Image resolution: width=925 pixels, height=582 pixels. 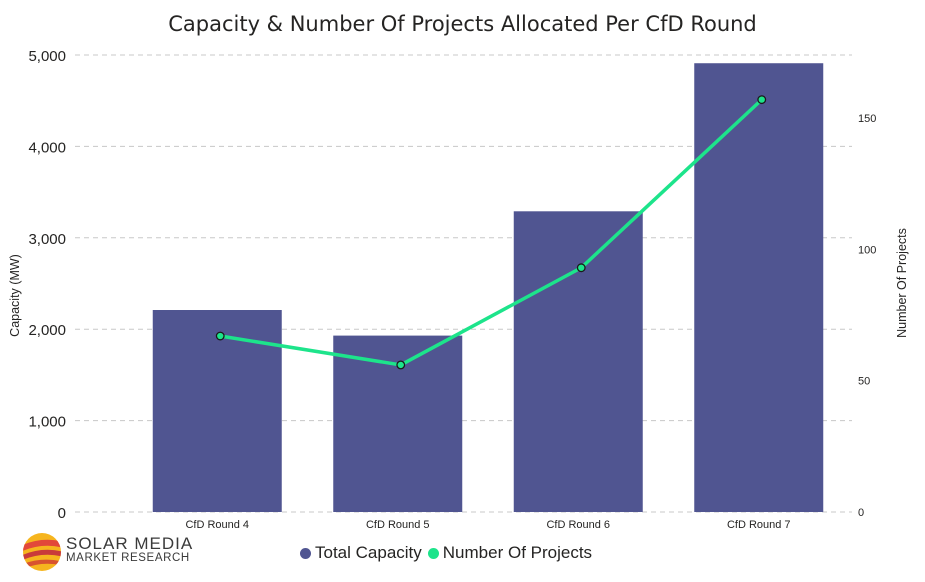 What do you see at coordinates (867, 119) in the screenshot?
I see `y2-tick-label: 150` at bounding box center [867, 119].